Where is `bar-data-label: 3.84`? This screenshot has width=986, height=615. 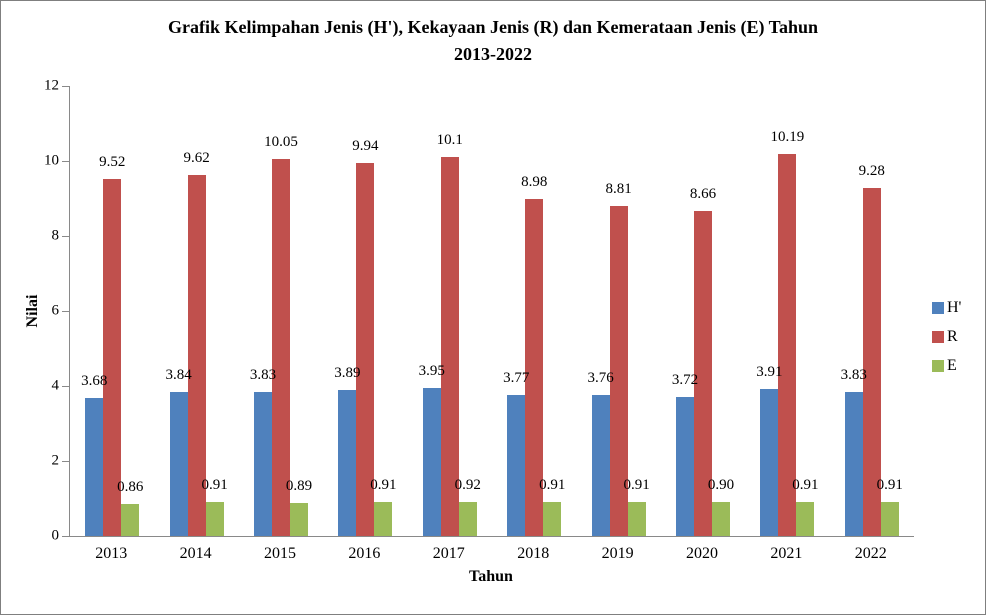
bar-data-label: 3.84 is located at coordinates (178, 375).